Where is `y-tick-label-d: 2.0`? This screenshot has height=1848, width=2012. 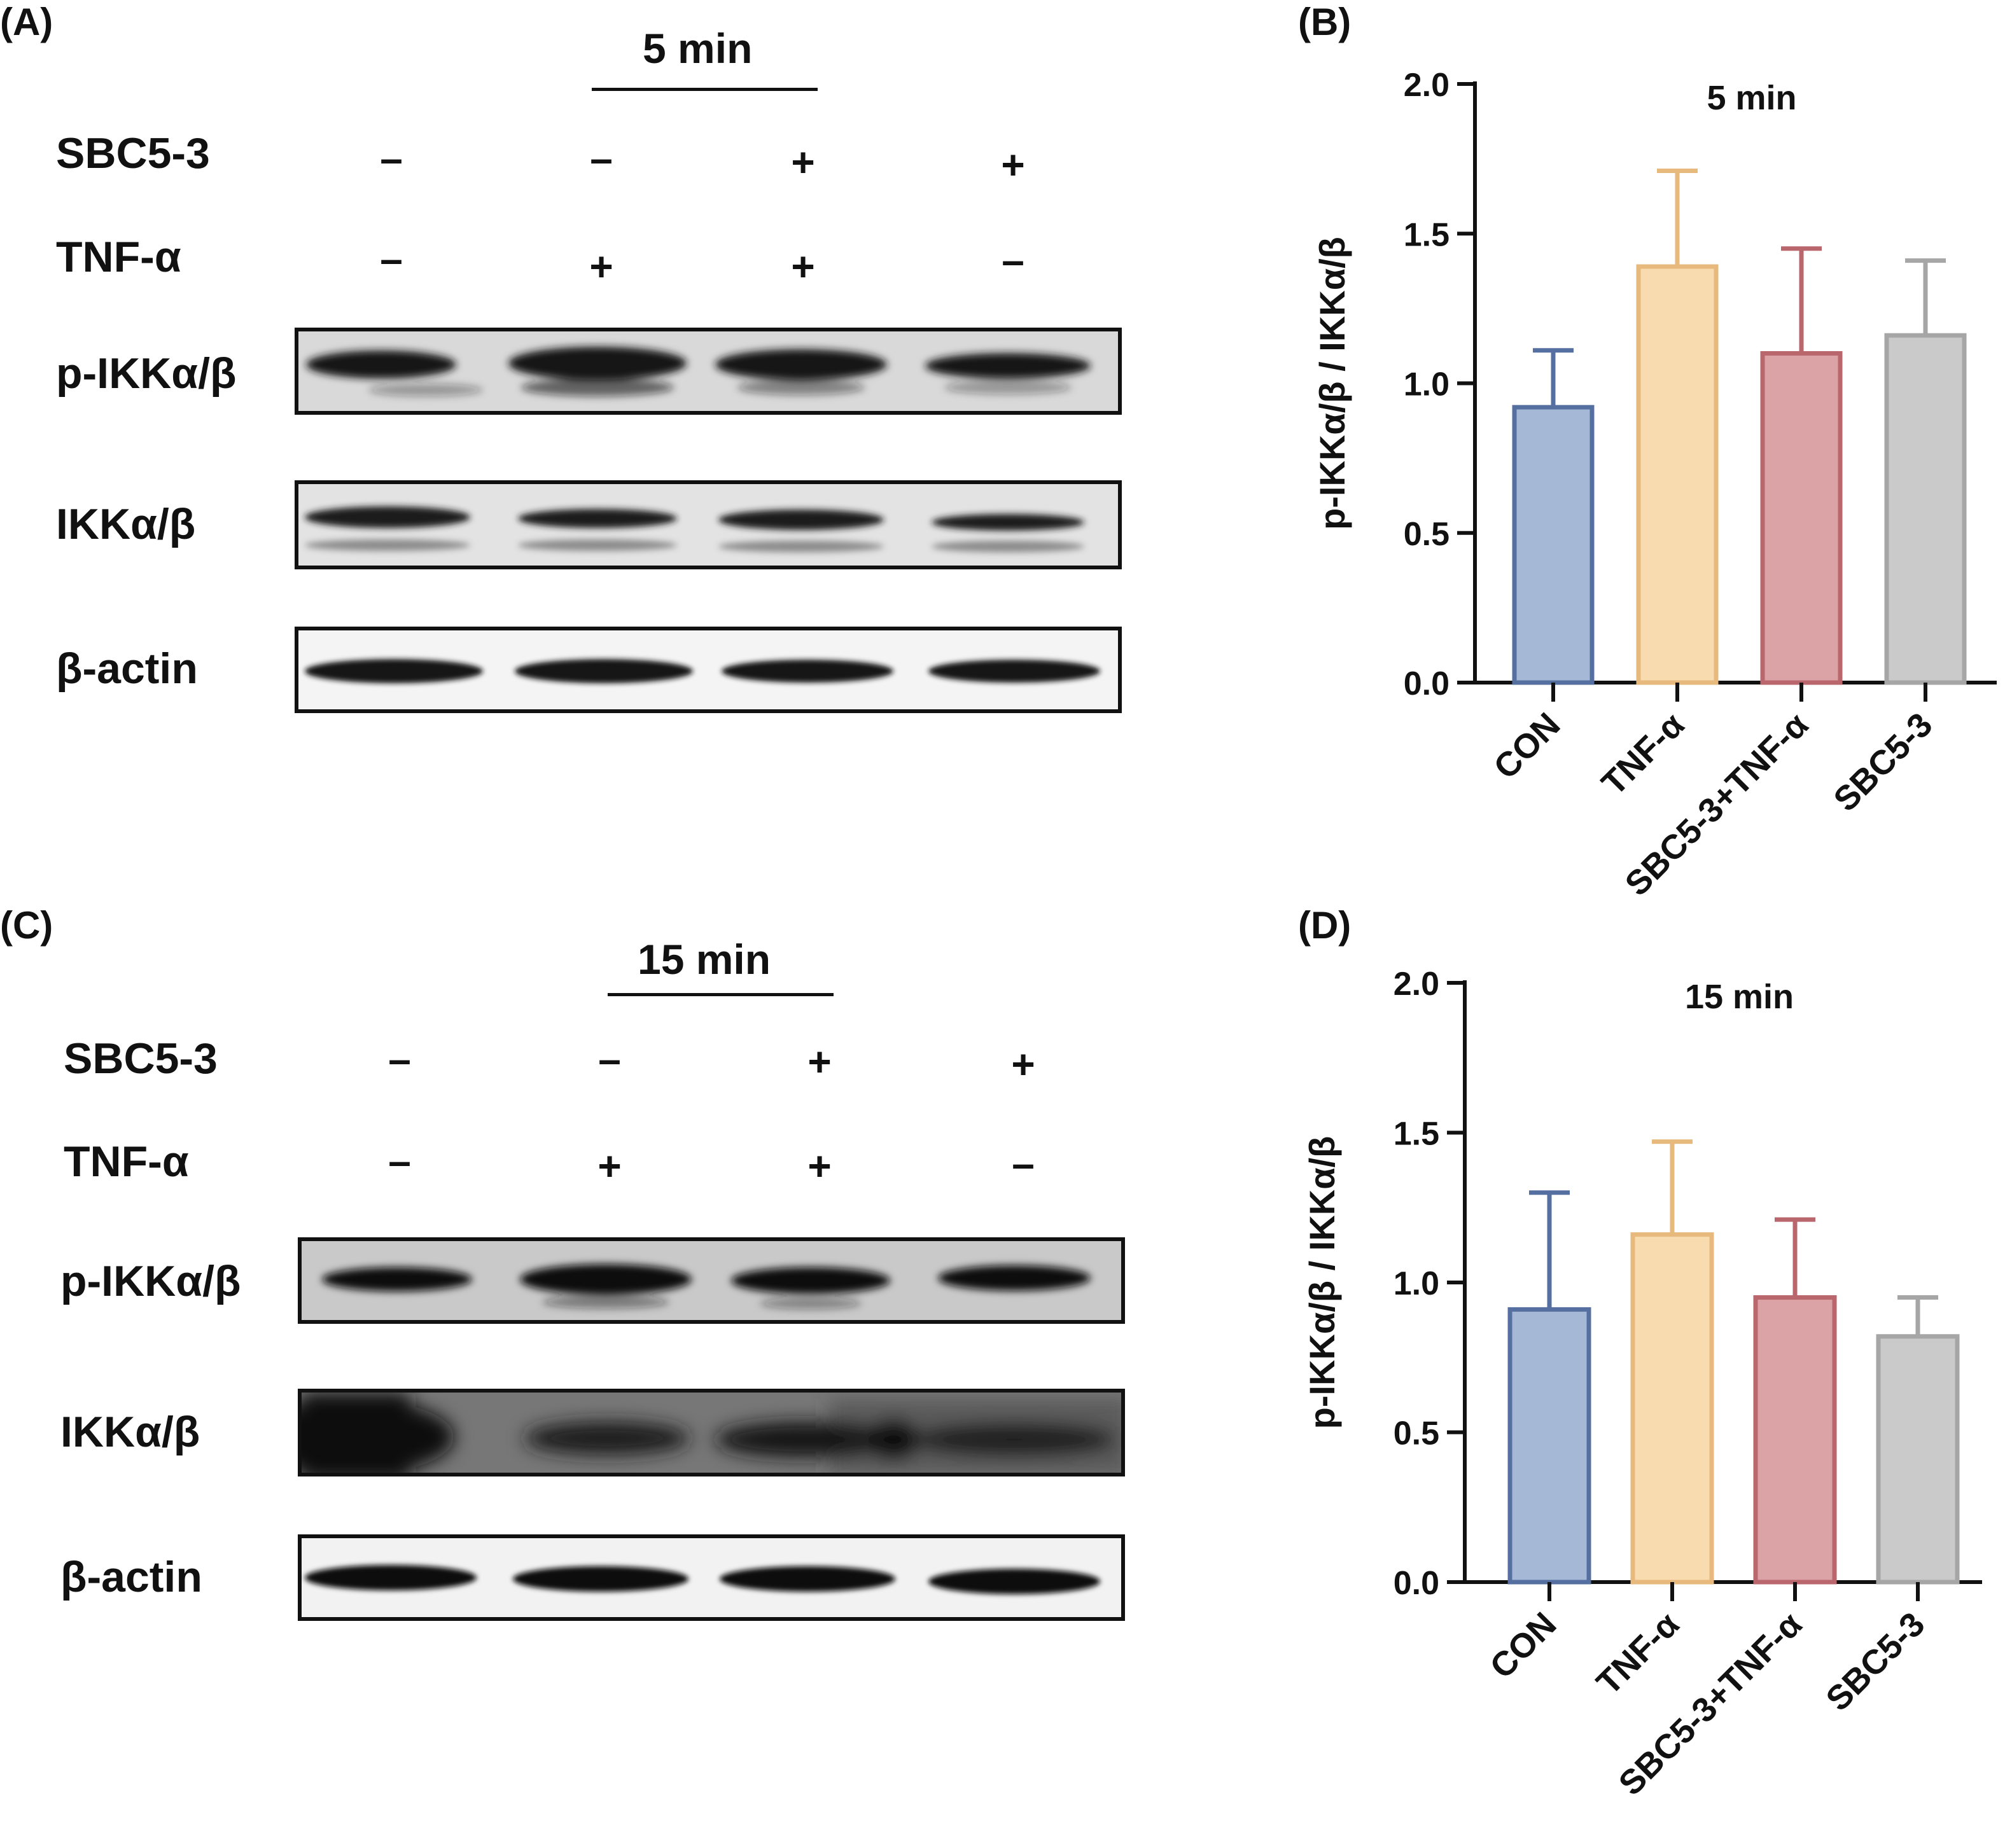
y-tick-label-d: 2.0 is located at coordinates (1416, 984).